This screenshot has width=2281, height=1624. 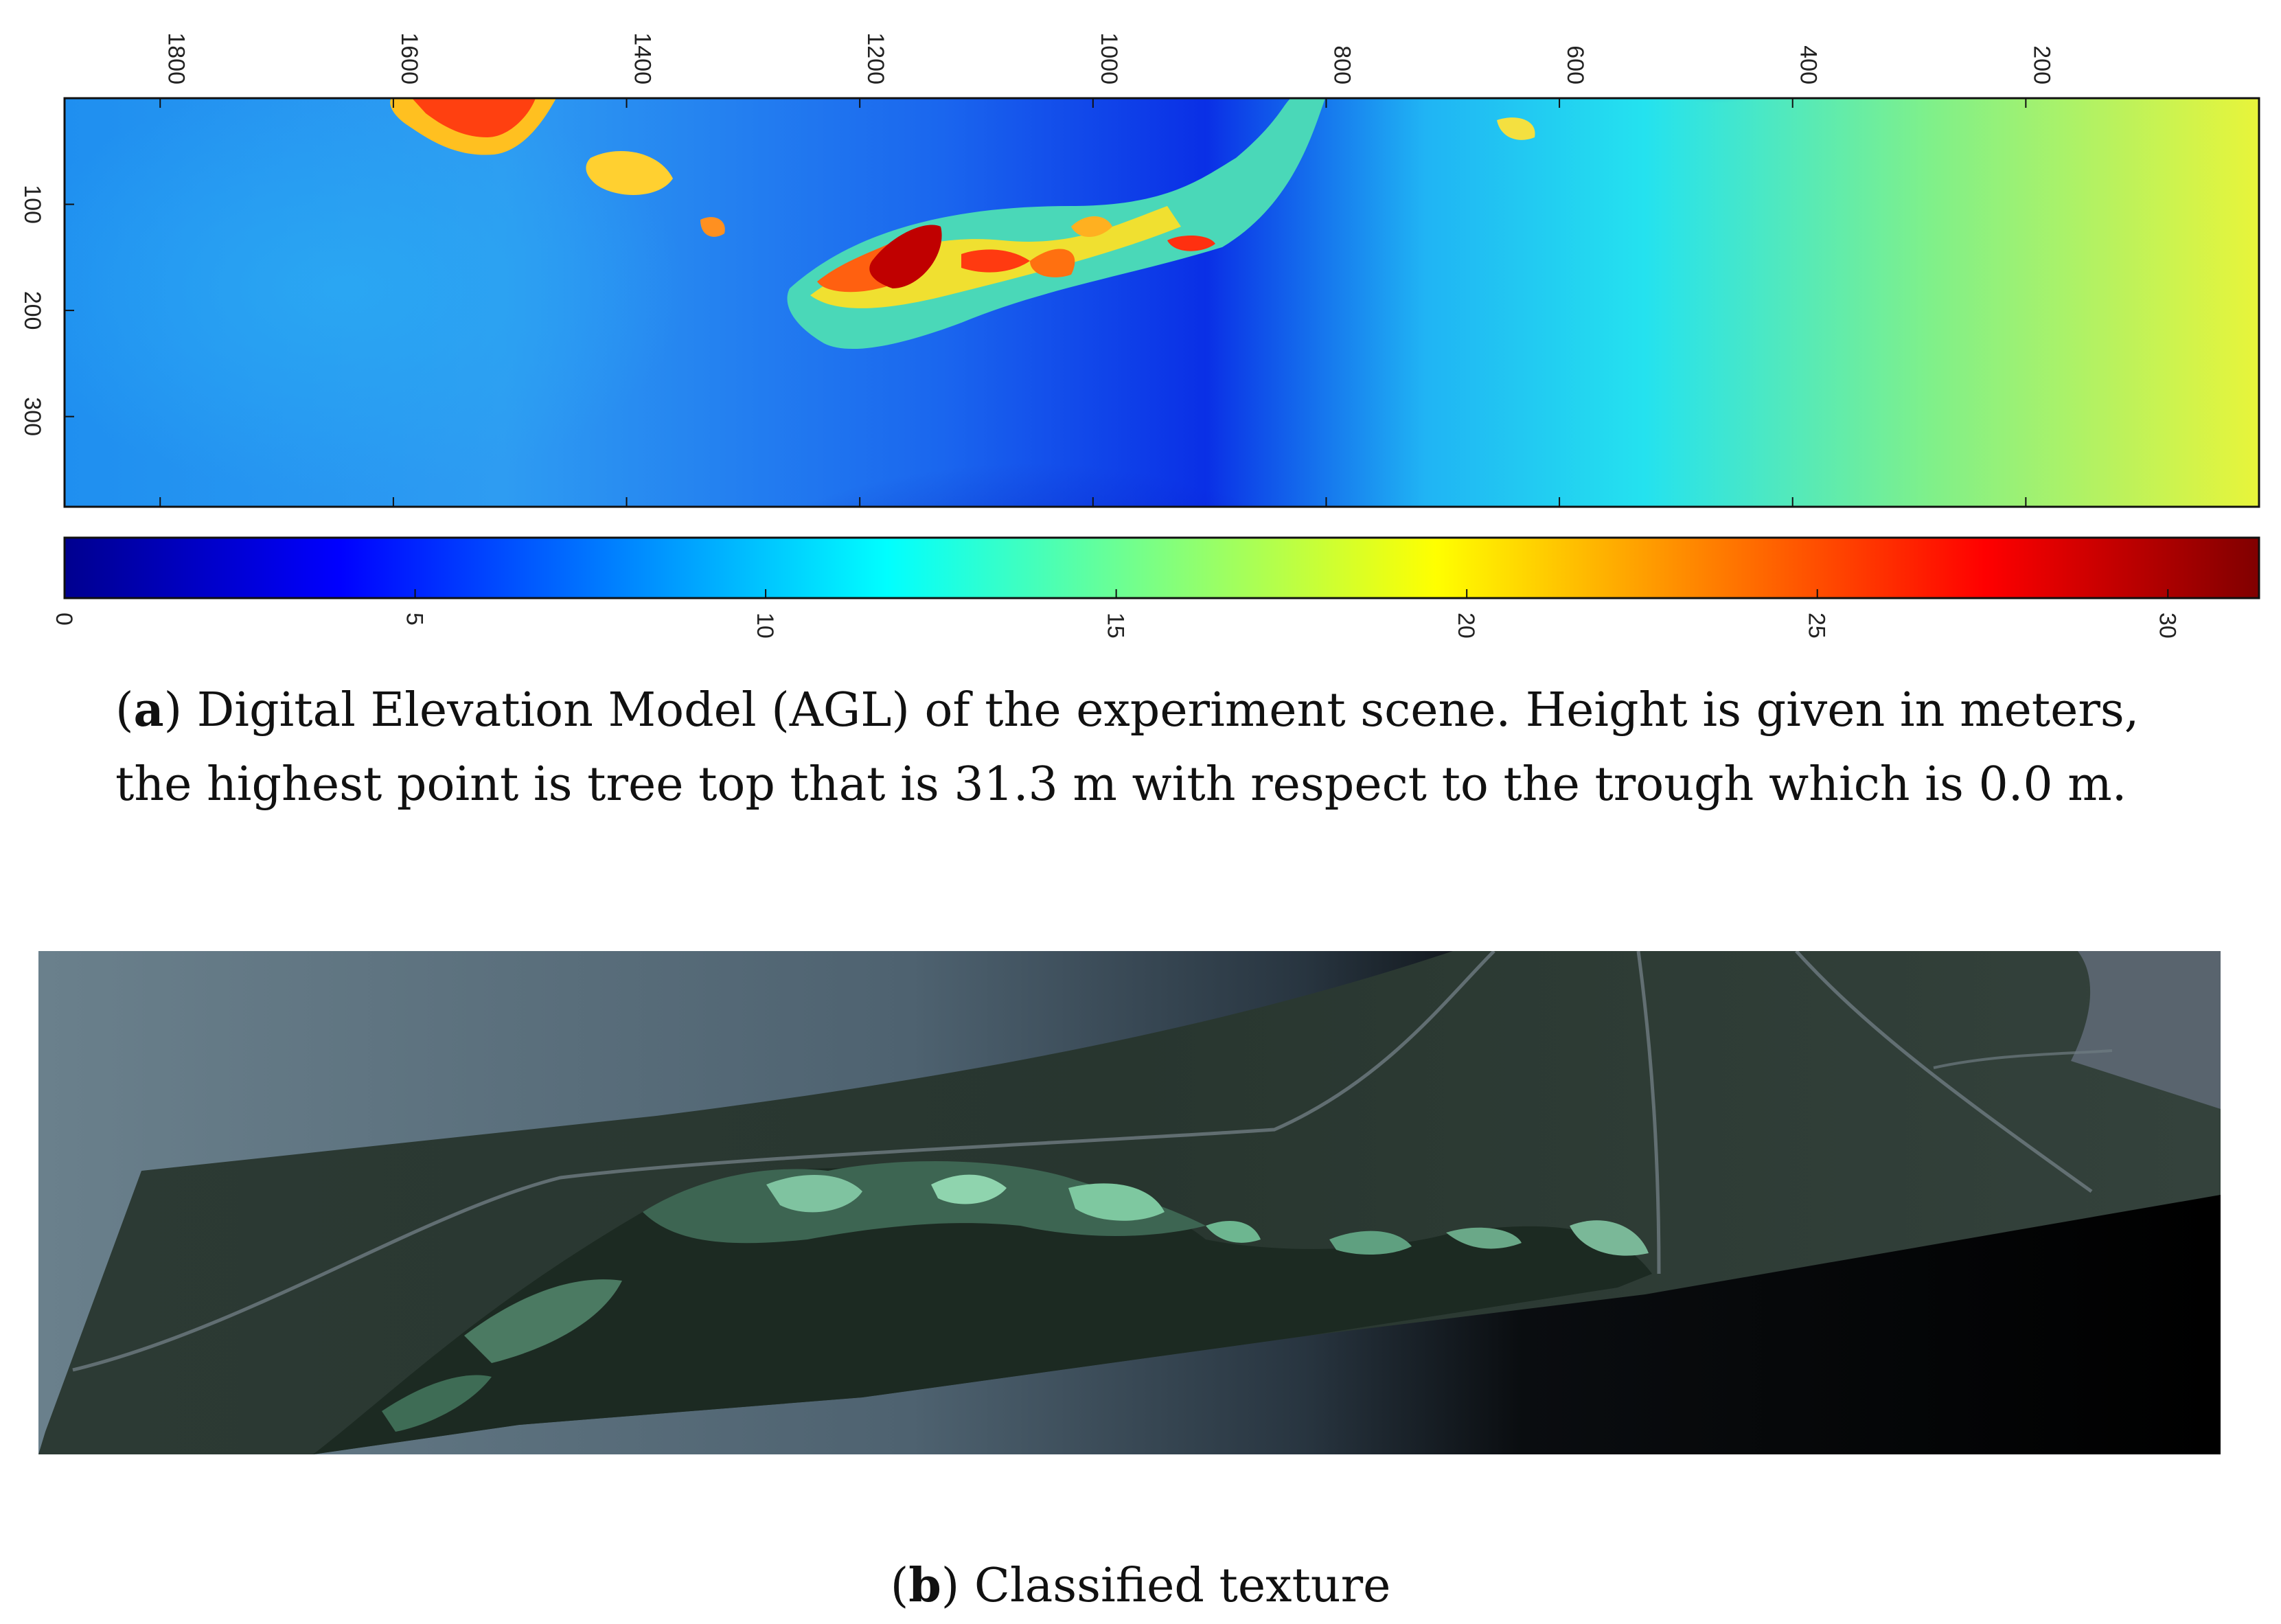 I want to click on colorbar-tick-label: 25, so click(x=1817, y=626).